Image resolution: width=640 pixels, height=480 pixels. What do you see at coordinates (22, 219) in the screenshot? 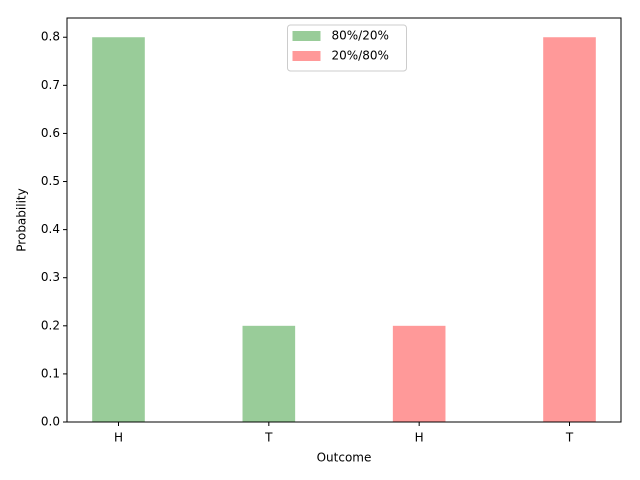
I see `y-axis-label: Probability` at bounding box center [22, 219].